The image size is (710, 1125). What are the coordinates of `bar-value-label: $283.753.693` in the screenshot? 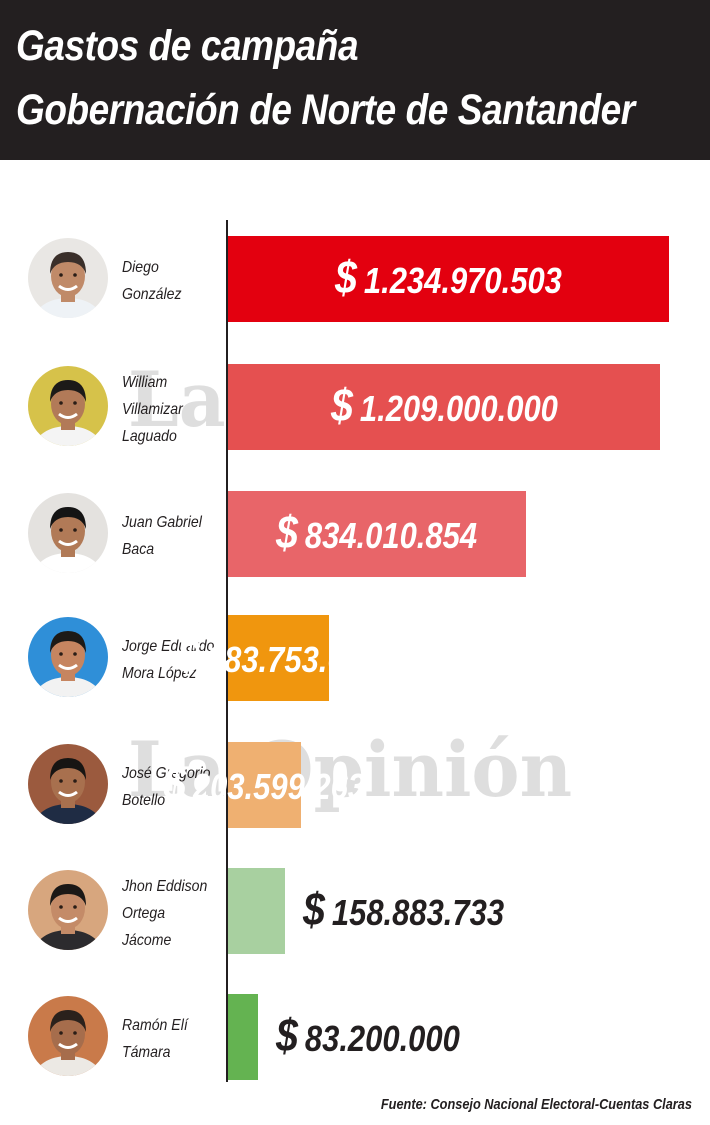 It's located at (278, 656).